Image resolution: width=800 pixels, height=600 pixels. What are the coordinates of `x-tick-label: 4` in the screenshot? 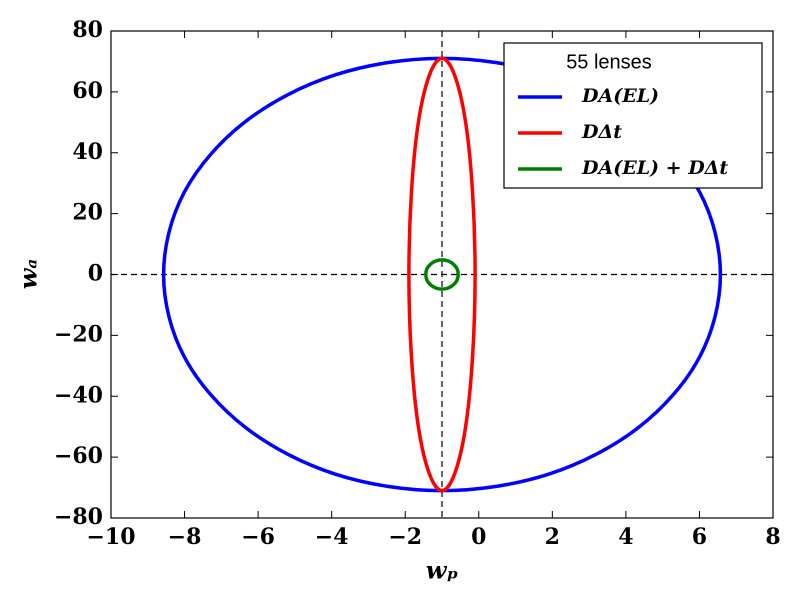 It's located at (625, 537).